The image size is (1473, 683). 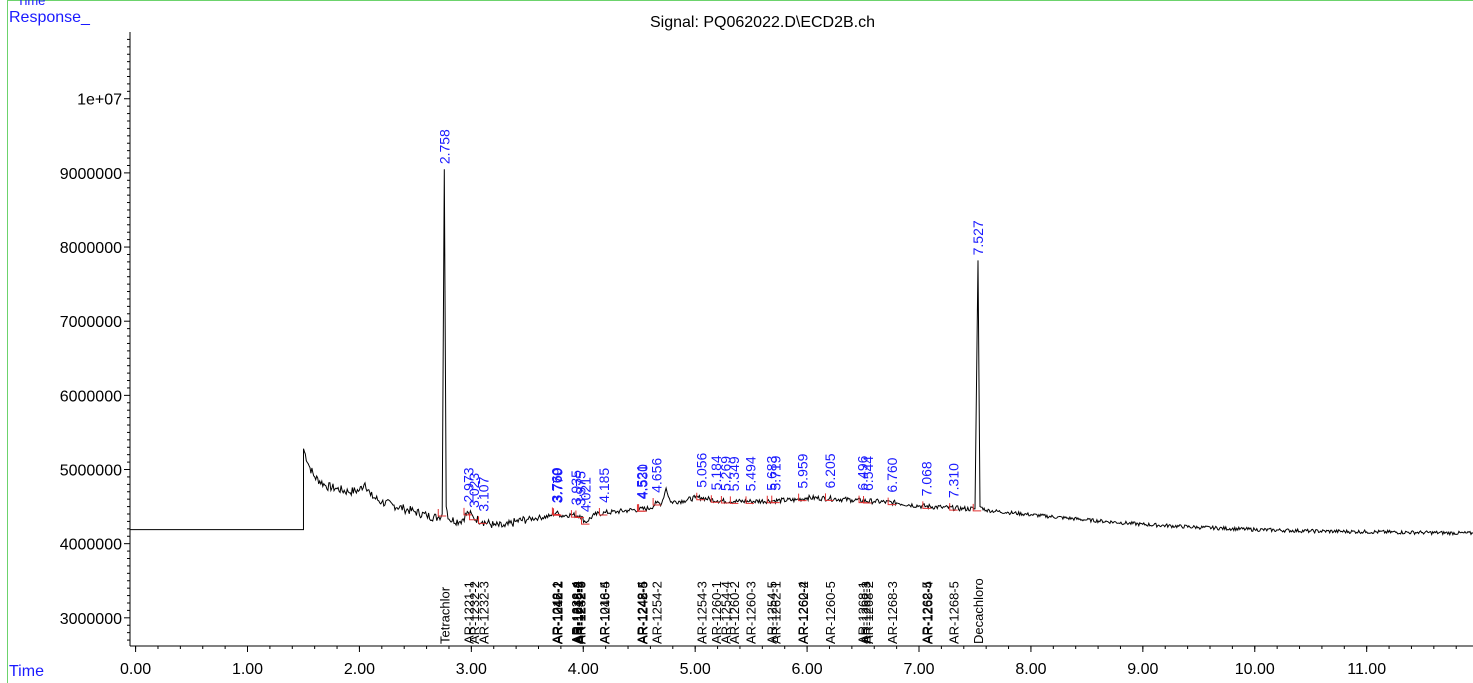 I want to click on compound-label: AR-1242-5, so click(x=642, y=612).